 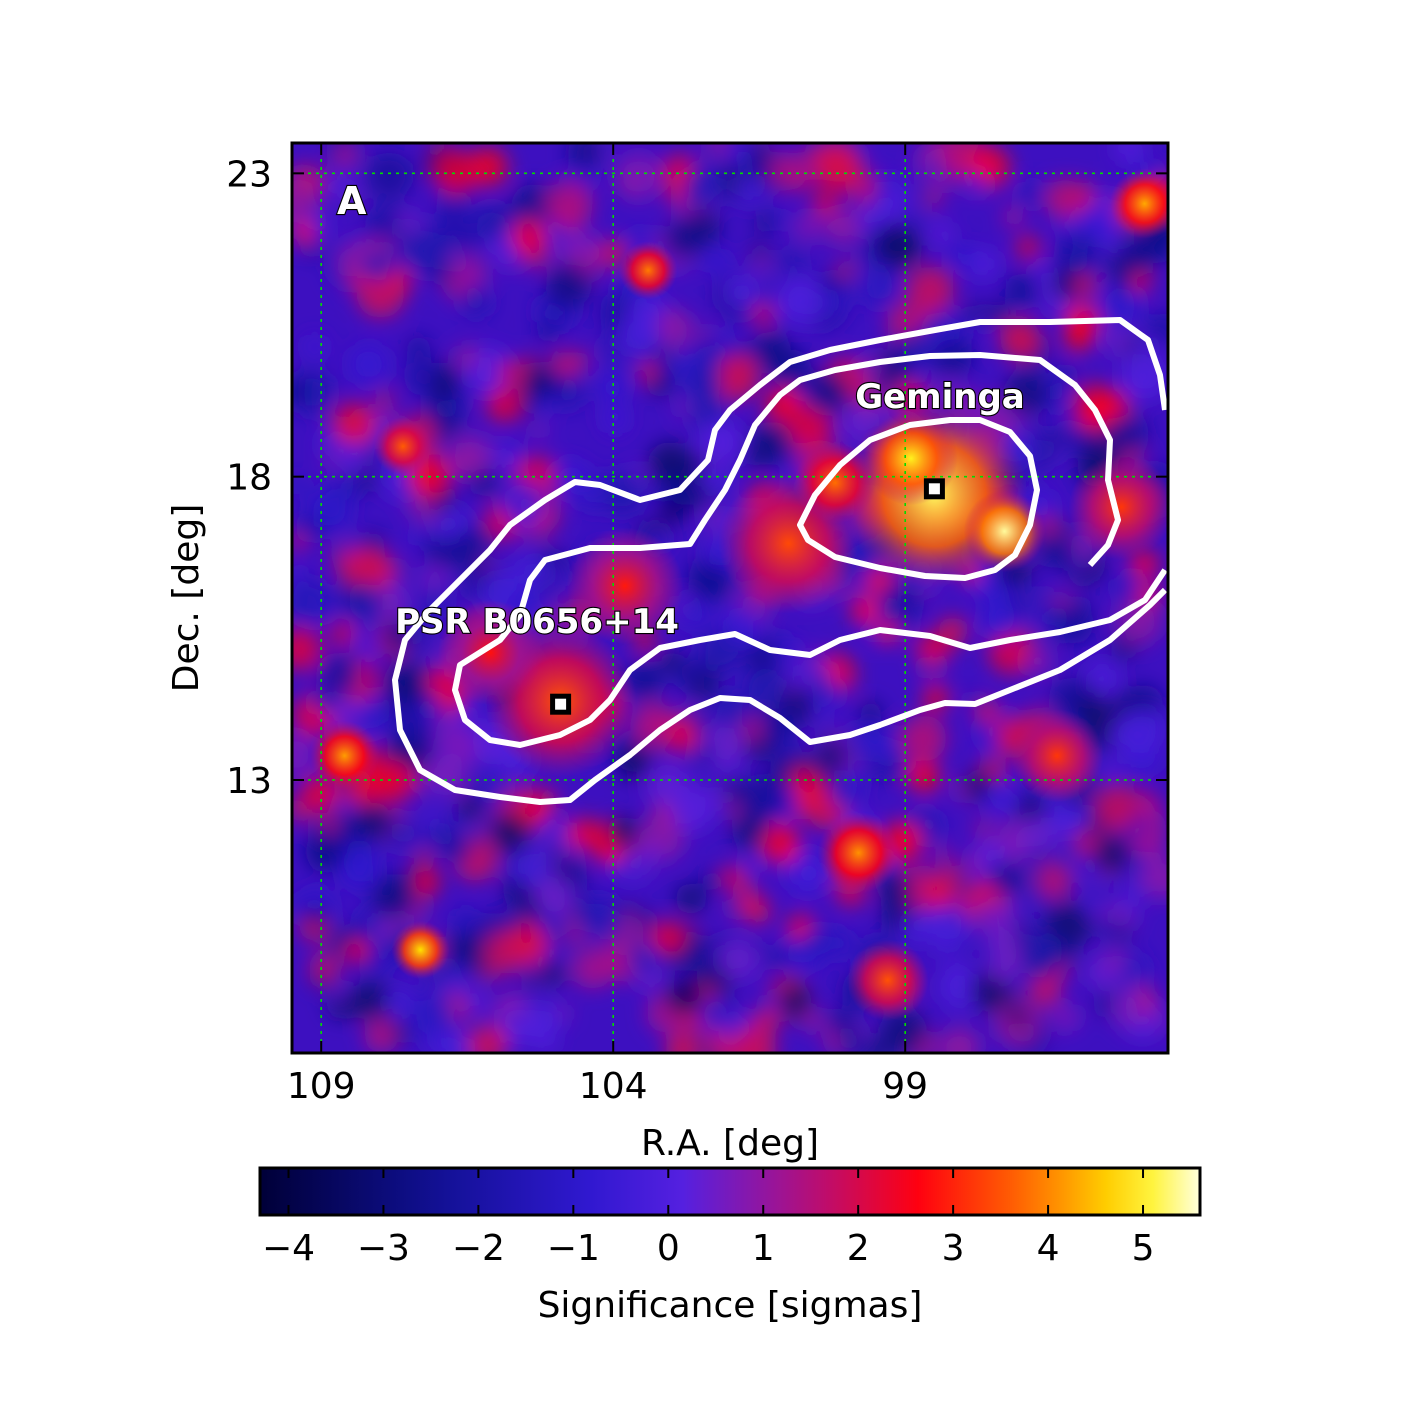 What do you see at coordinates (918, 499) in the screenshot?
I see `contour-inner` at bounding box center [918, 499].